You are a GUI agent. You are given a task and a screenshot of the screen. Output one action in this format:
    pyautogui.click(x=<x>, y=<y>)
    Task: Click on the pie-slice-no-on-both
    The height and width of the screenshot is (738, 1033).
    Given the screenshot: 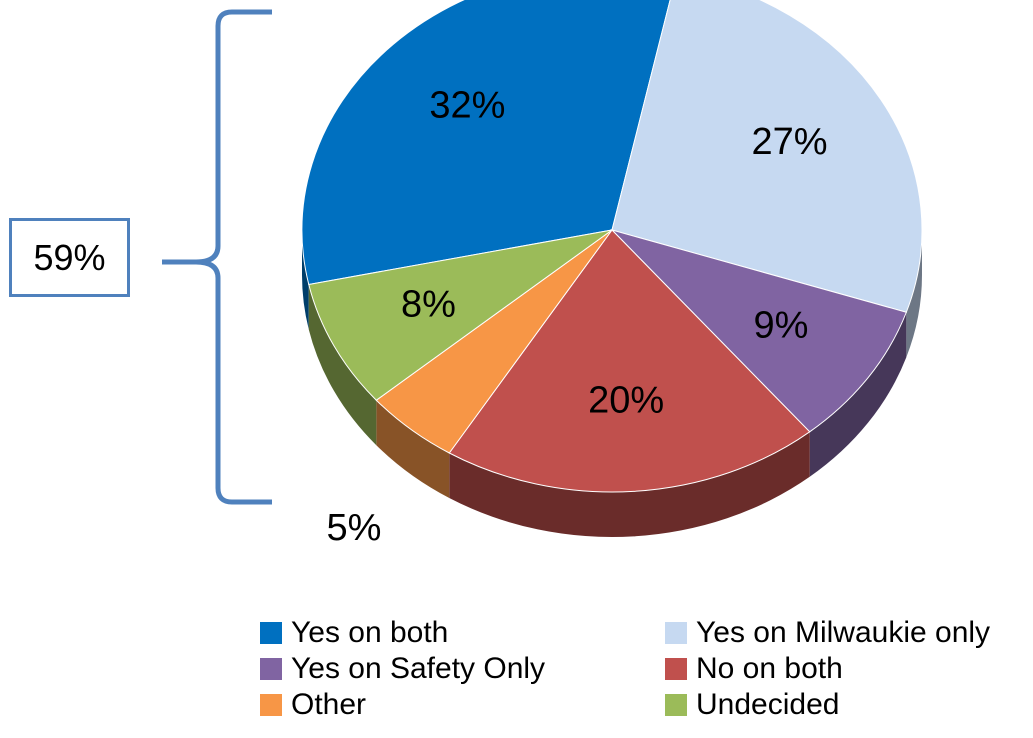 What is the action you would take?
    pyautogui.click(x=629, y=361)
    